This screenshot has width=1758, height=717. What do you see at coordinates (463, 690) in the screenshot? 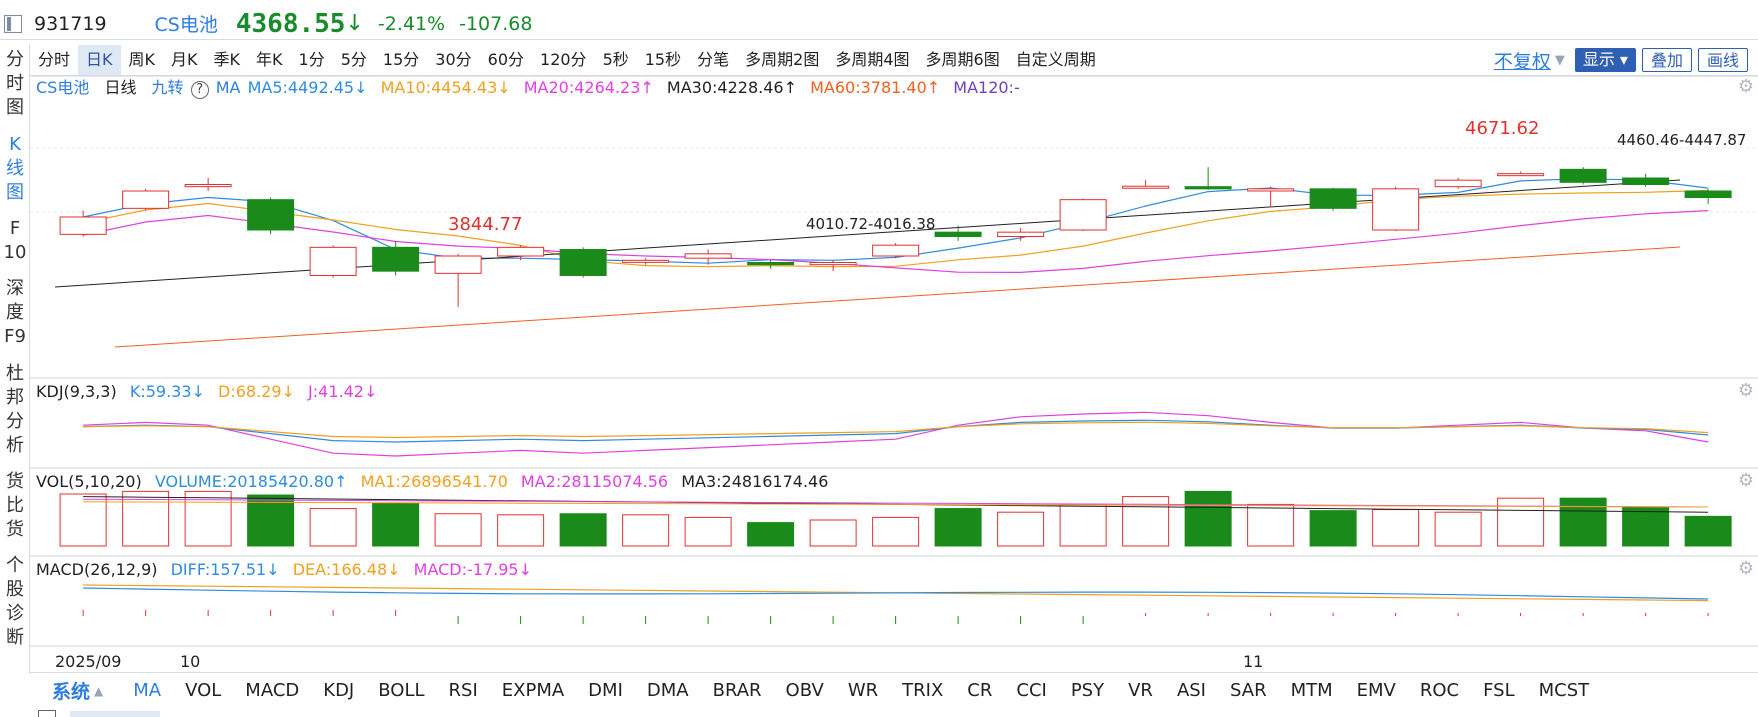
I see `indicator-tab: RSI` at bounding box center [463, 690].